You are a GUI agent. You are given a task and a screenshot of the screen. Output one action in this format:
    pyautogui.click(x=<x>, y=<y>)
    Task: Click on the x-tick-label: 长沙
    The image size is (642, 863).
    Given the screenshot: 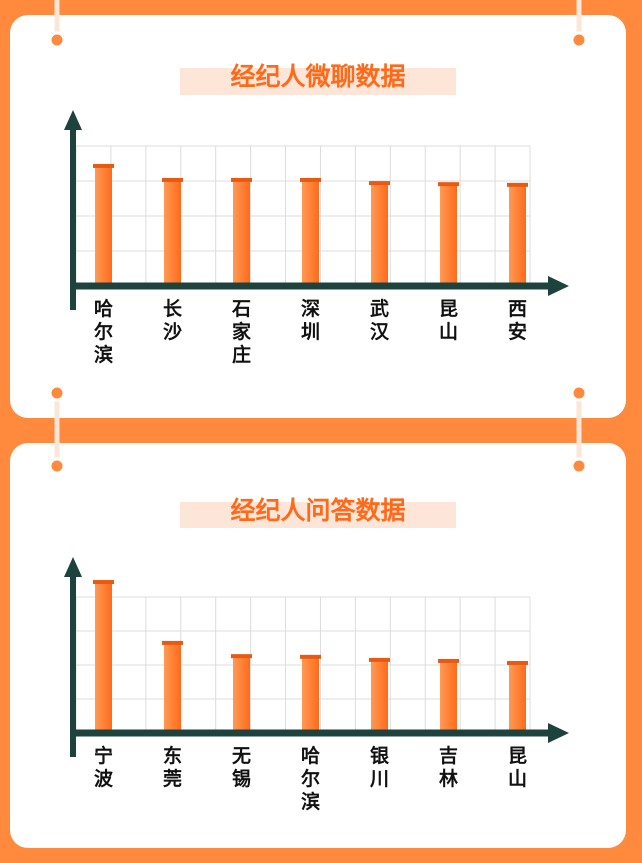 What is the action you would take?
    pyautogui.click(x=172, y=320)
    